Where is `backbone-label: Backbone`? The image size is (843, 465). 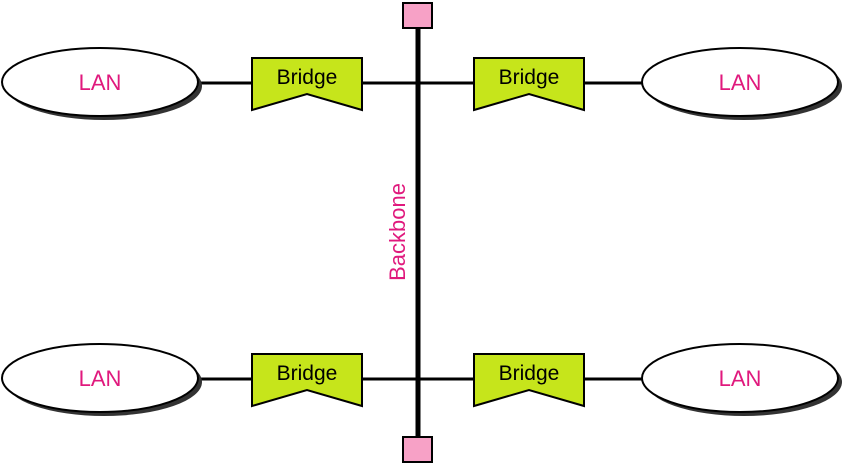
backbone-label: Backbone is located at coordinates (397, 232).